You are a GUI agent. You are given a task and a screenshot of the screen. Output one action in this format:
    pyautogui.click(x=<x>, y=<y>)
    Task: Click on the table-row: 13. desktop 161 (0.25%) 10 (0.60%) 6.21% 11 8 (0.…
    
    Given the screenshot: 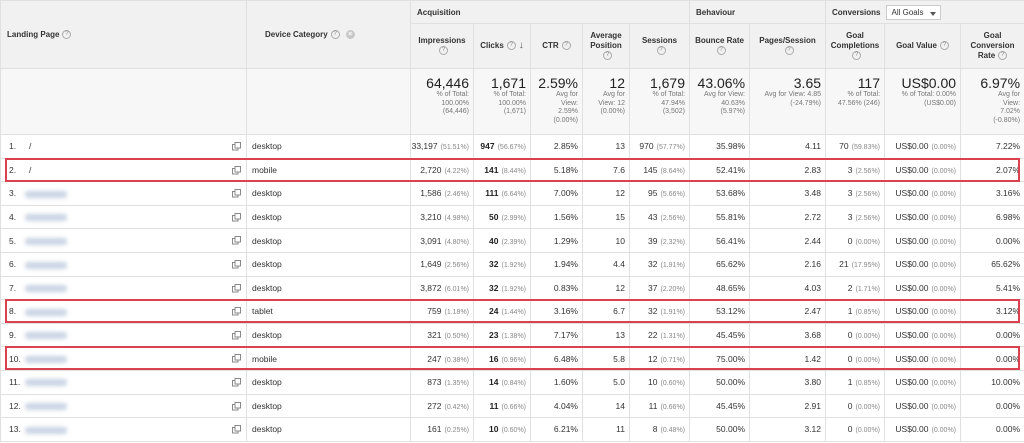 What is the action you would take?
    pyautogui.click(x=512, y=429)
    